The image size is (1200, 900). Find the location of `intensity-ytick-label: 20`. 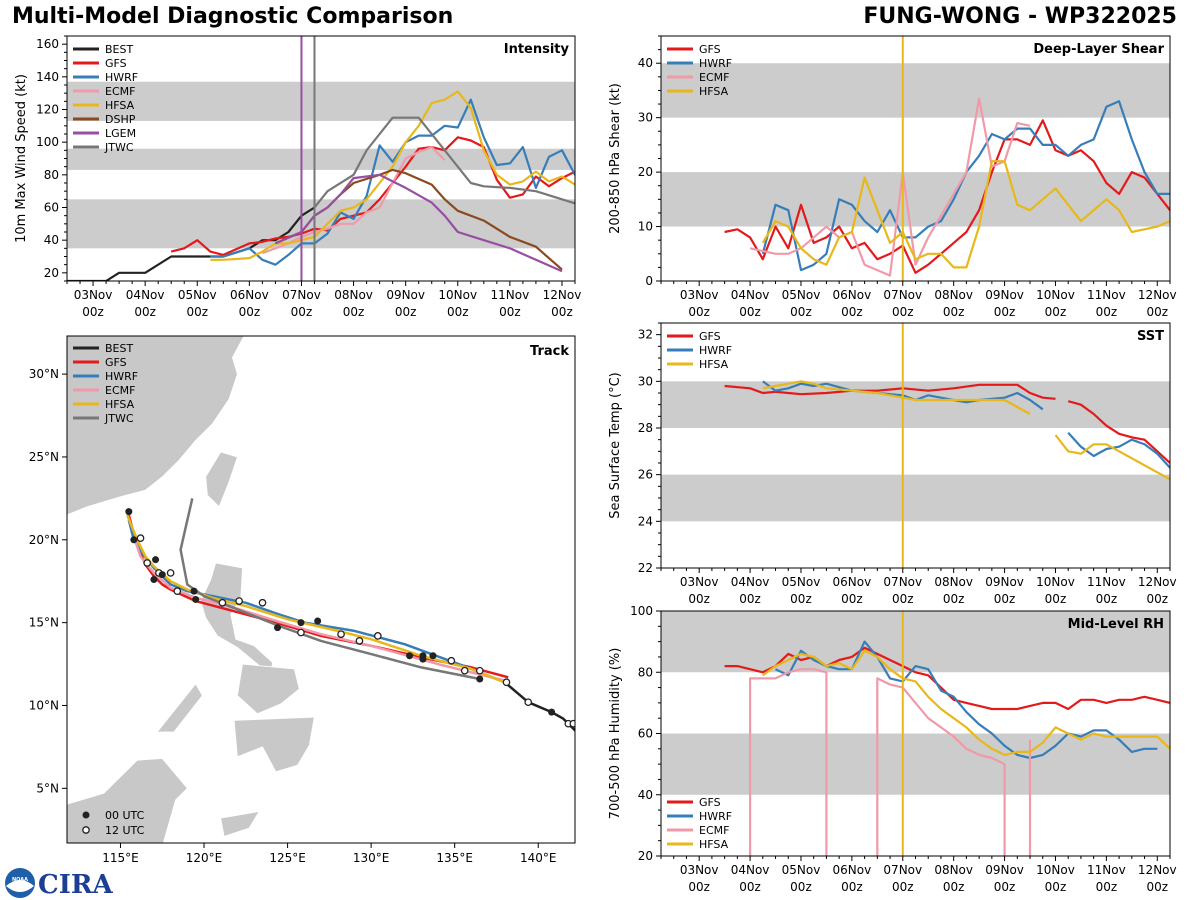

intensity-ytick-label: 20 is located at coordinates (51, 273).